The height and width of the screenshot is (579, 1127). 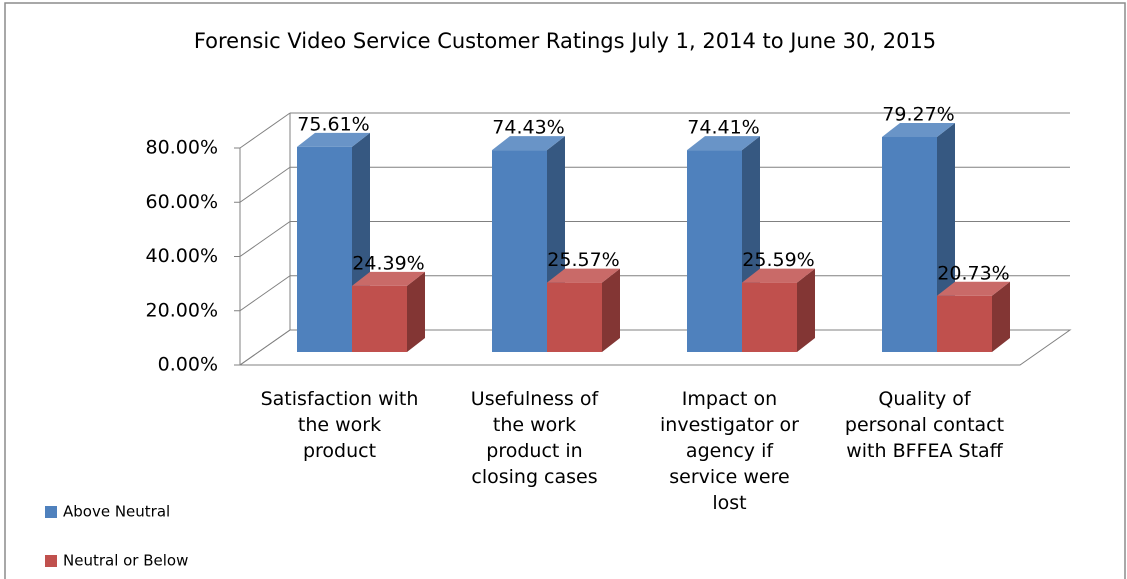 I want to click on data-label: 74.41%, so click(x=723, y=128).